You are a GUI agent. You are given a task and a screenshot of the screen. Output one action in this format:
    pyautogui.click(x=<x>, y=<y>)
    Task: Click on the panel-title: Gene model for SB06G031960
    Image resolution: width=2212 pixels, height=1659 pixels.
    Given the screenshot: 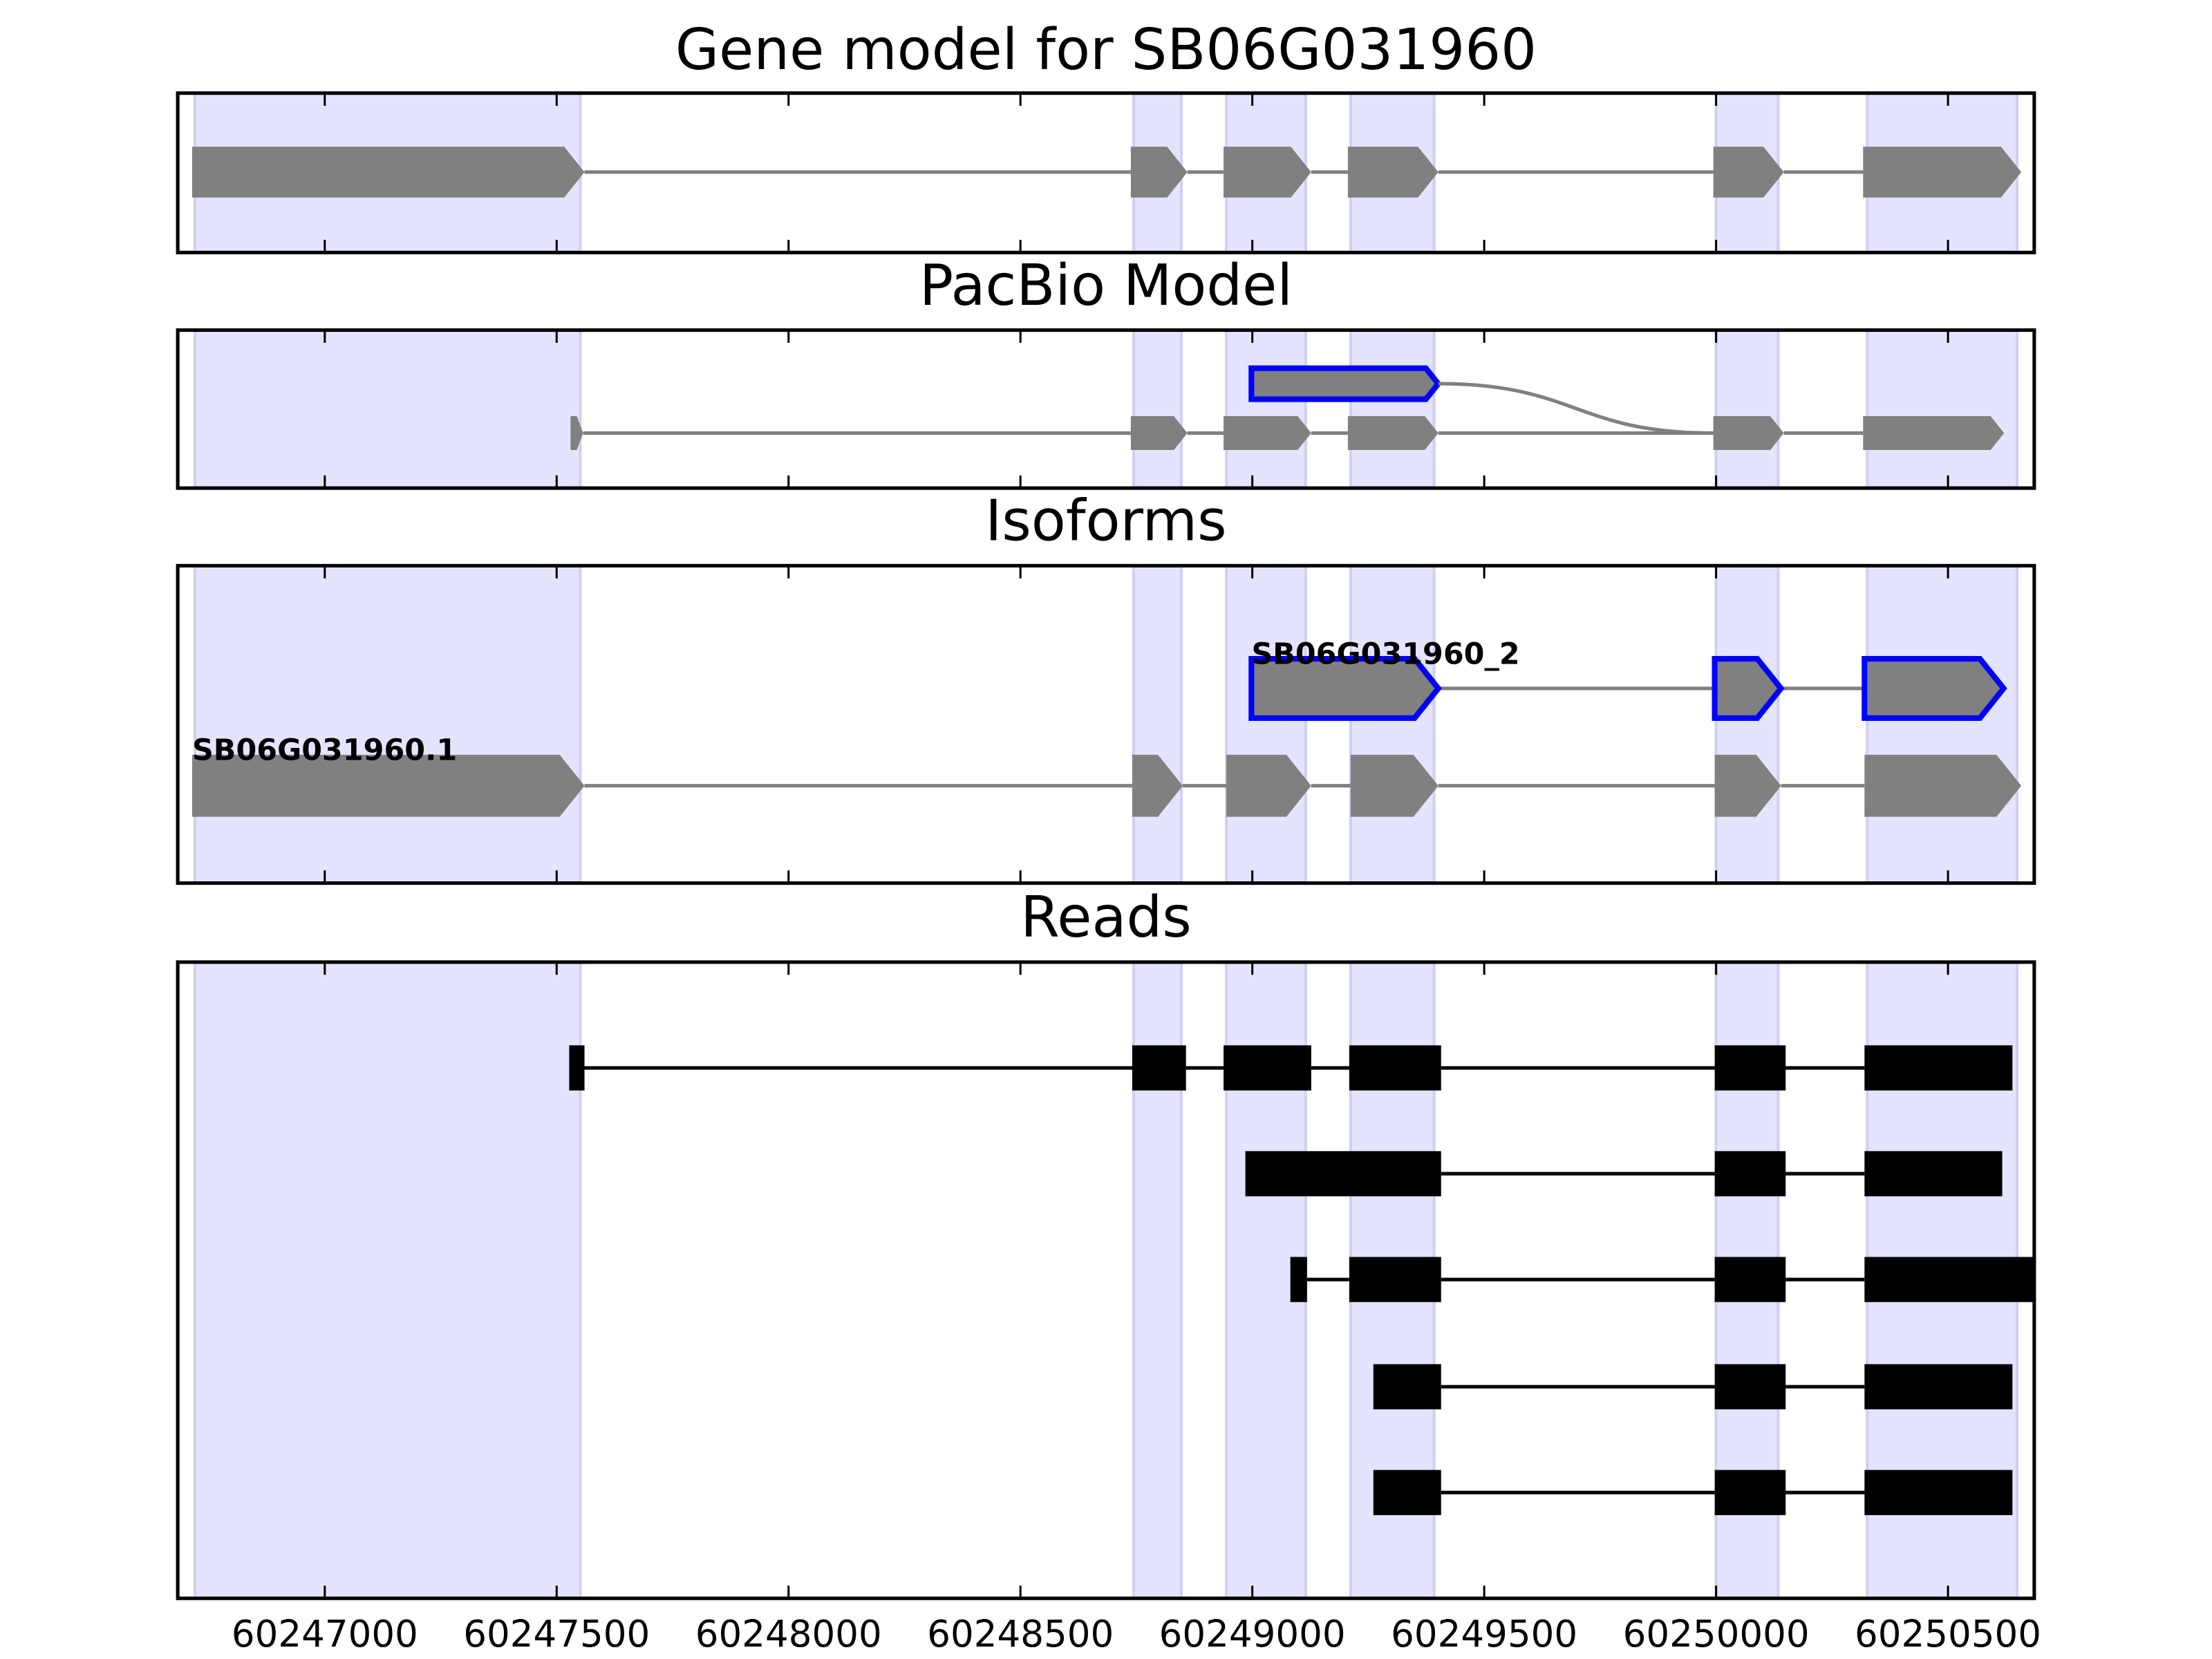 What is the action you would take?
    pyautogui.click(x=1106, y=50)
    